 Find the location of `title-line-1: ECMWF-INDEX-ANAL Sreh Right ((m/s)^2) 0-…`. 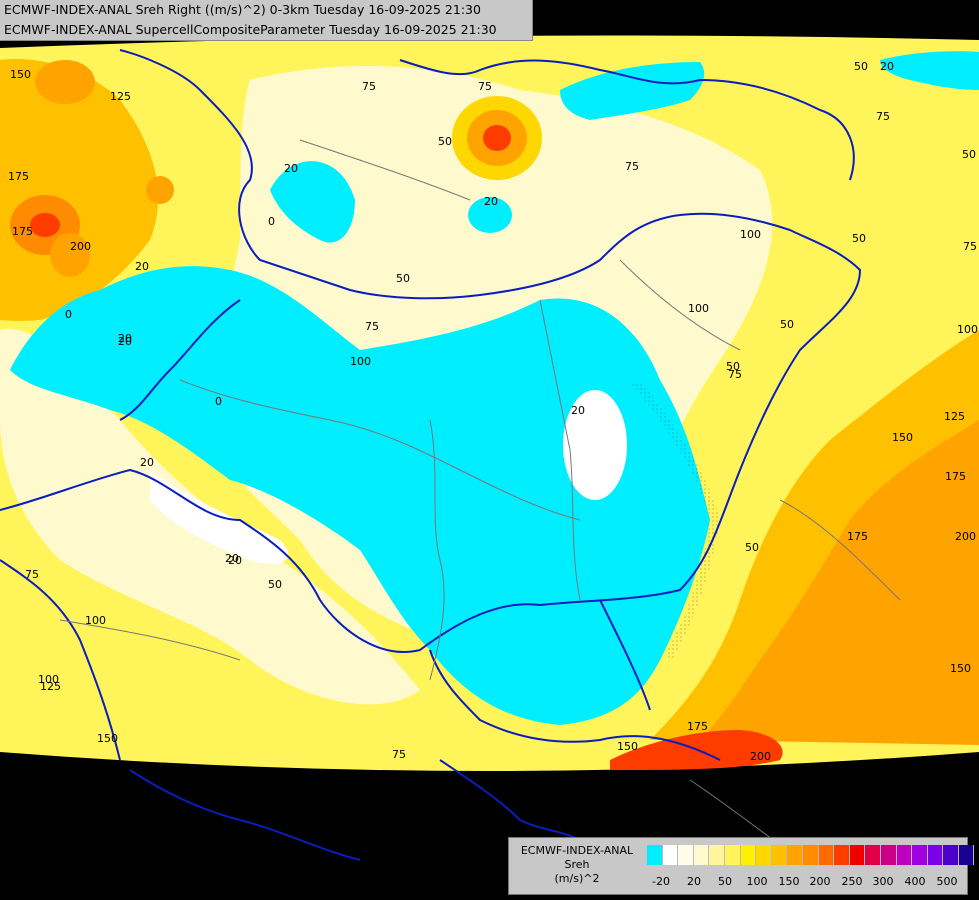

title-line-1: ECMWF-INDEX-ANAL Sreh Right ((m/s)^2) 0-… is located at coordinates (242, 9).